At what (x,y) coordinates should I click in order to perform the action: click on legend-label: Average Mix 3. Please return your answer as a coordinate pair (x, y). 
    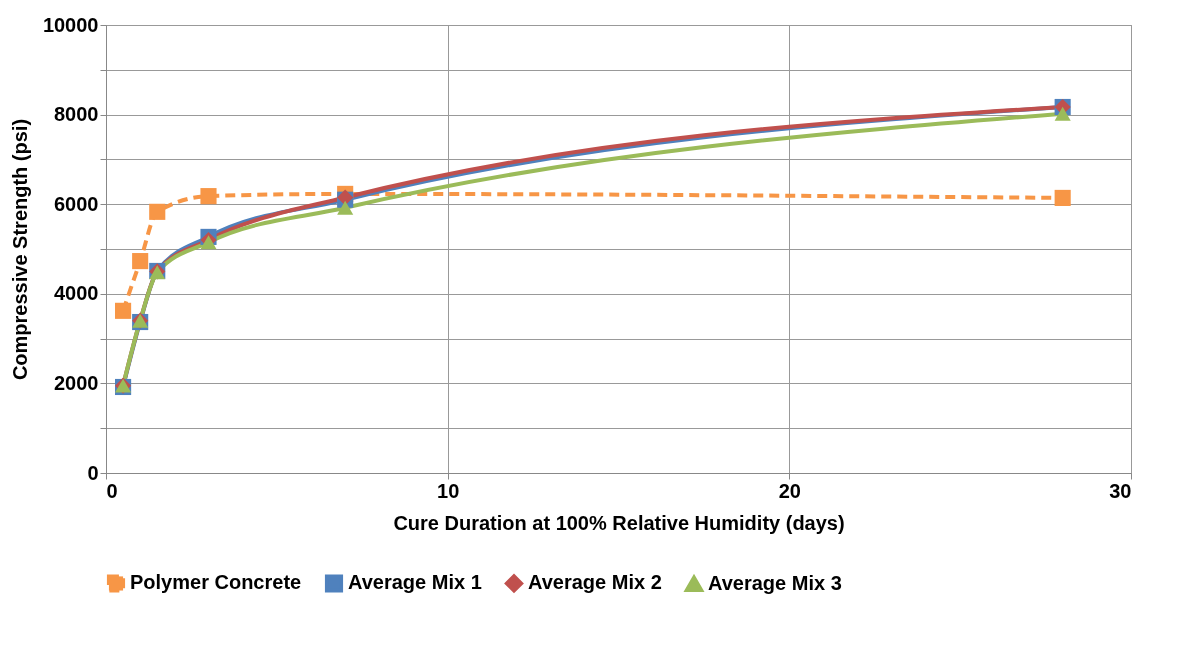
    Looking at the image, I should click on (775, 582).